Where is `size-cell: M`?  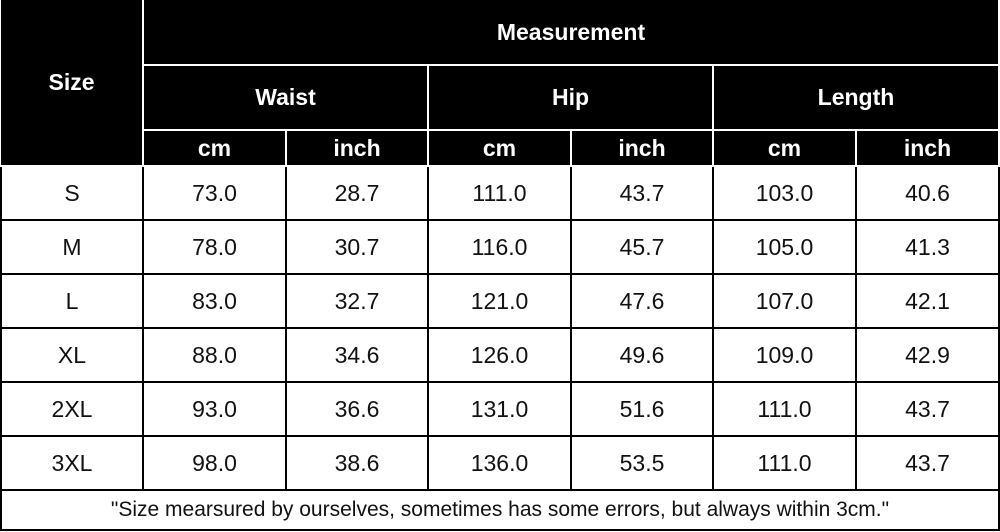 size-cell: M is located at coordinates (72, 247).